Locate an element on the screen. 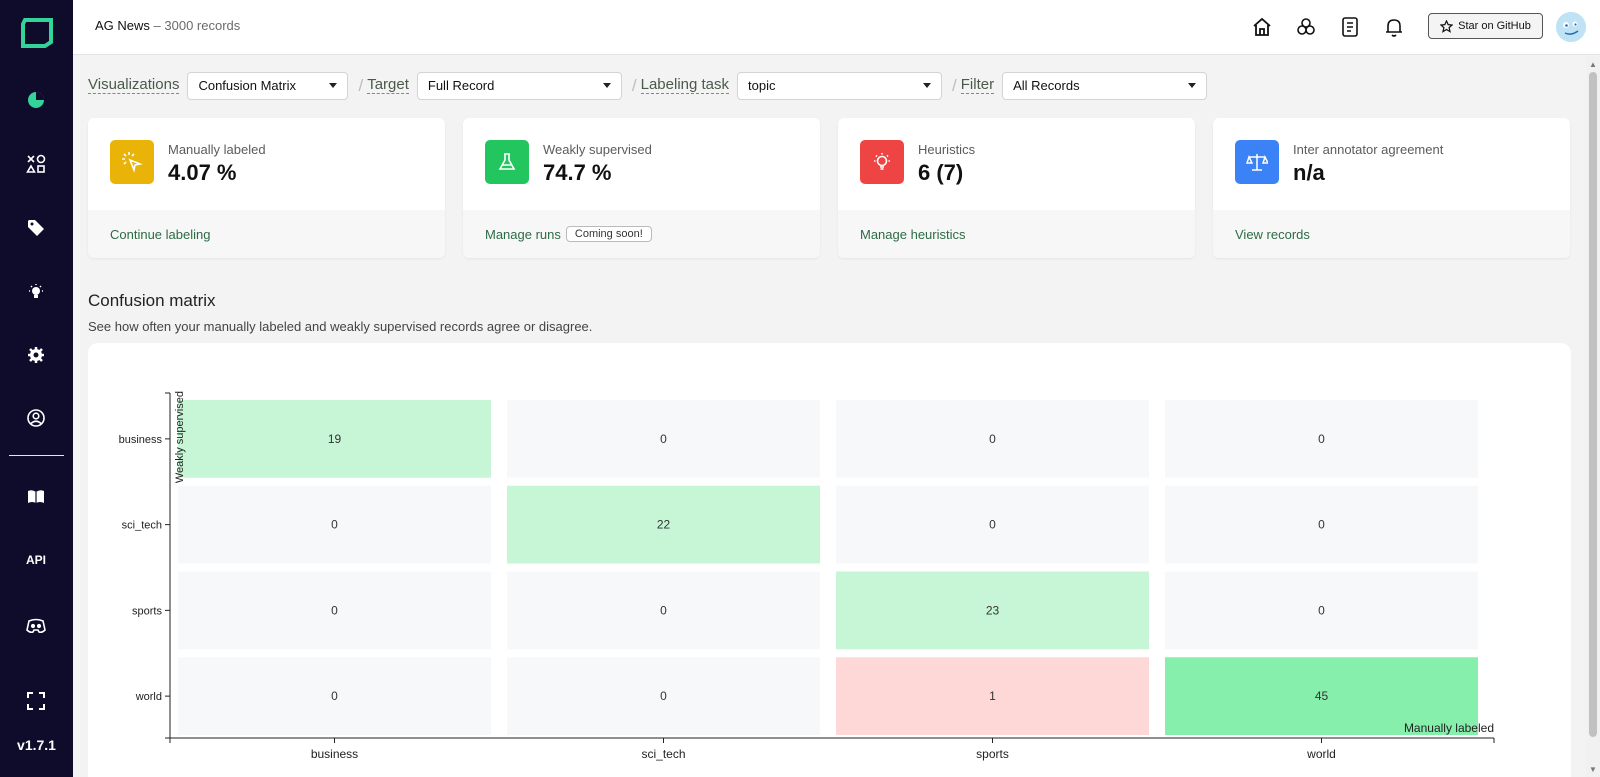 The width and height of the screenshot is (1600, 777). cell-value: 23 is located at coordinates (993, 610).